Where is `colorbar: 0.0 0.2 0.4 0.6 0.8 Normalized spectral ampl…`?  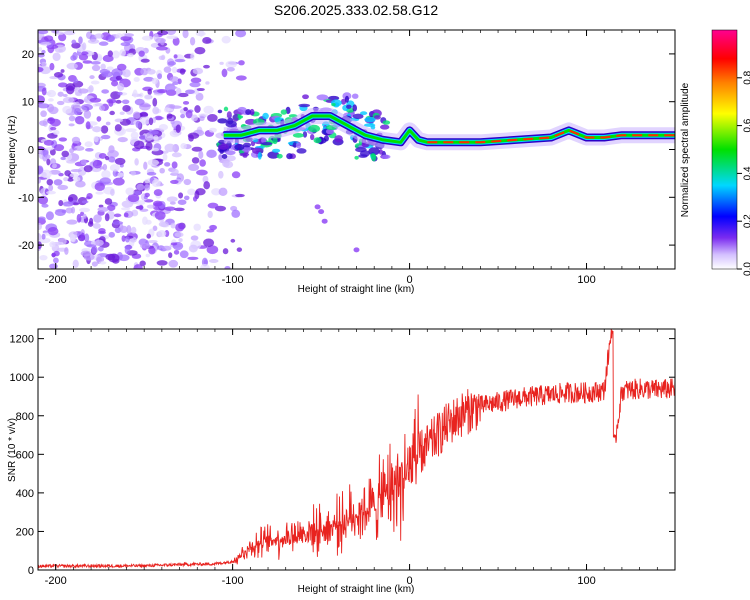
colorbar: 0.0 0.2 0.4 0.6 0.8 Normalized spectral ampl… is located at coordinates (715, 152).